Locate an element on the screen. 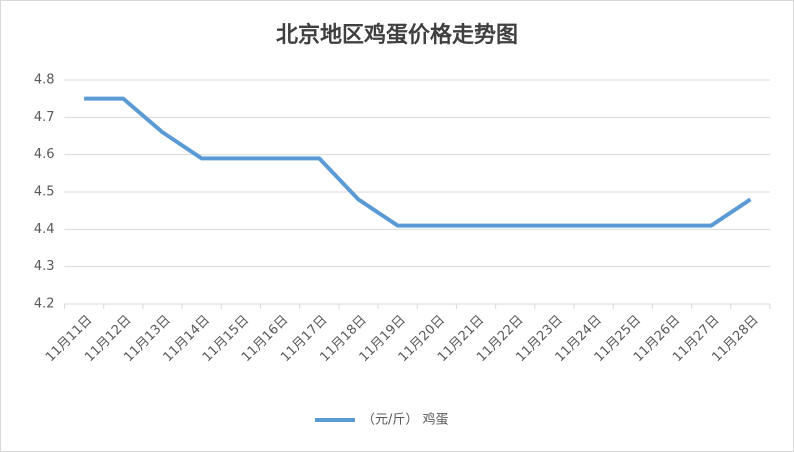 Image resolution: width=794 pixels, height=452 pixels. y-tick-label: 4.3 is located at coordinates (44, 266).